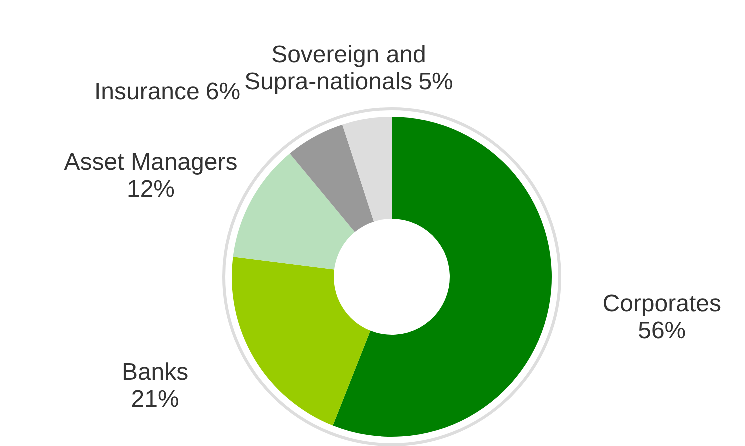  What do you see at coordinates (155, 372) in the screenshot?
I see `slice-label: Banks` at bounding box center [155, 372].